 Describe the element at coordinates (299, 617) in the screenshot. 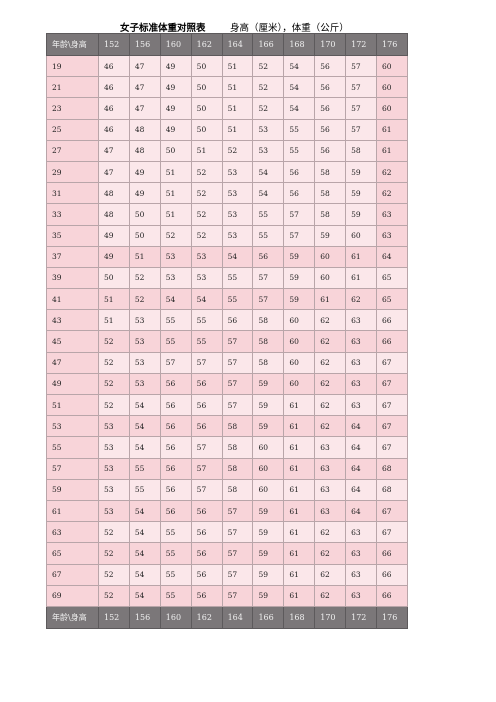

I see `height-header: 168` at that location.